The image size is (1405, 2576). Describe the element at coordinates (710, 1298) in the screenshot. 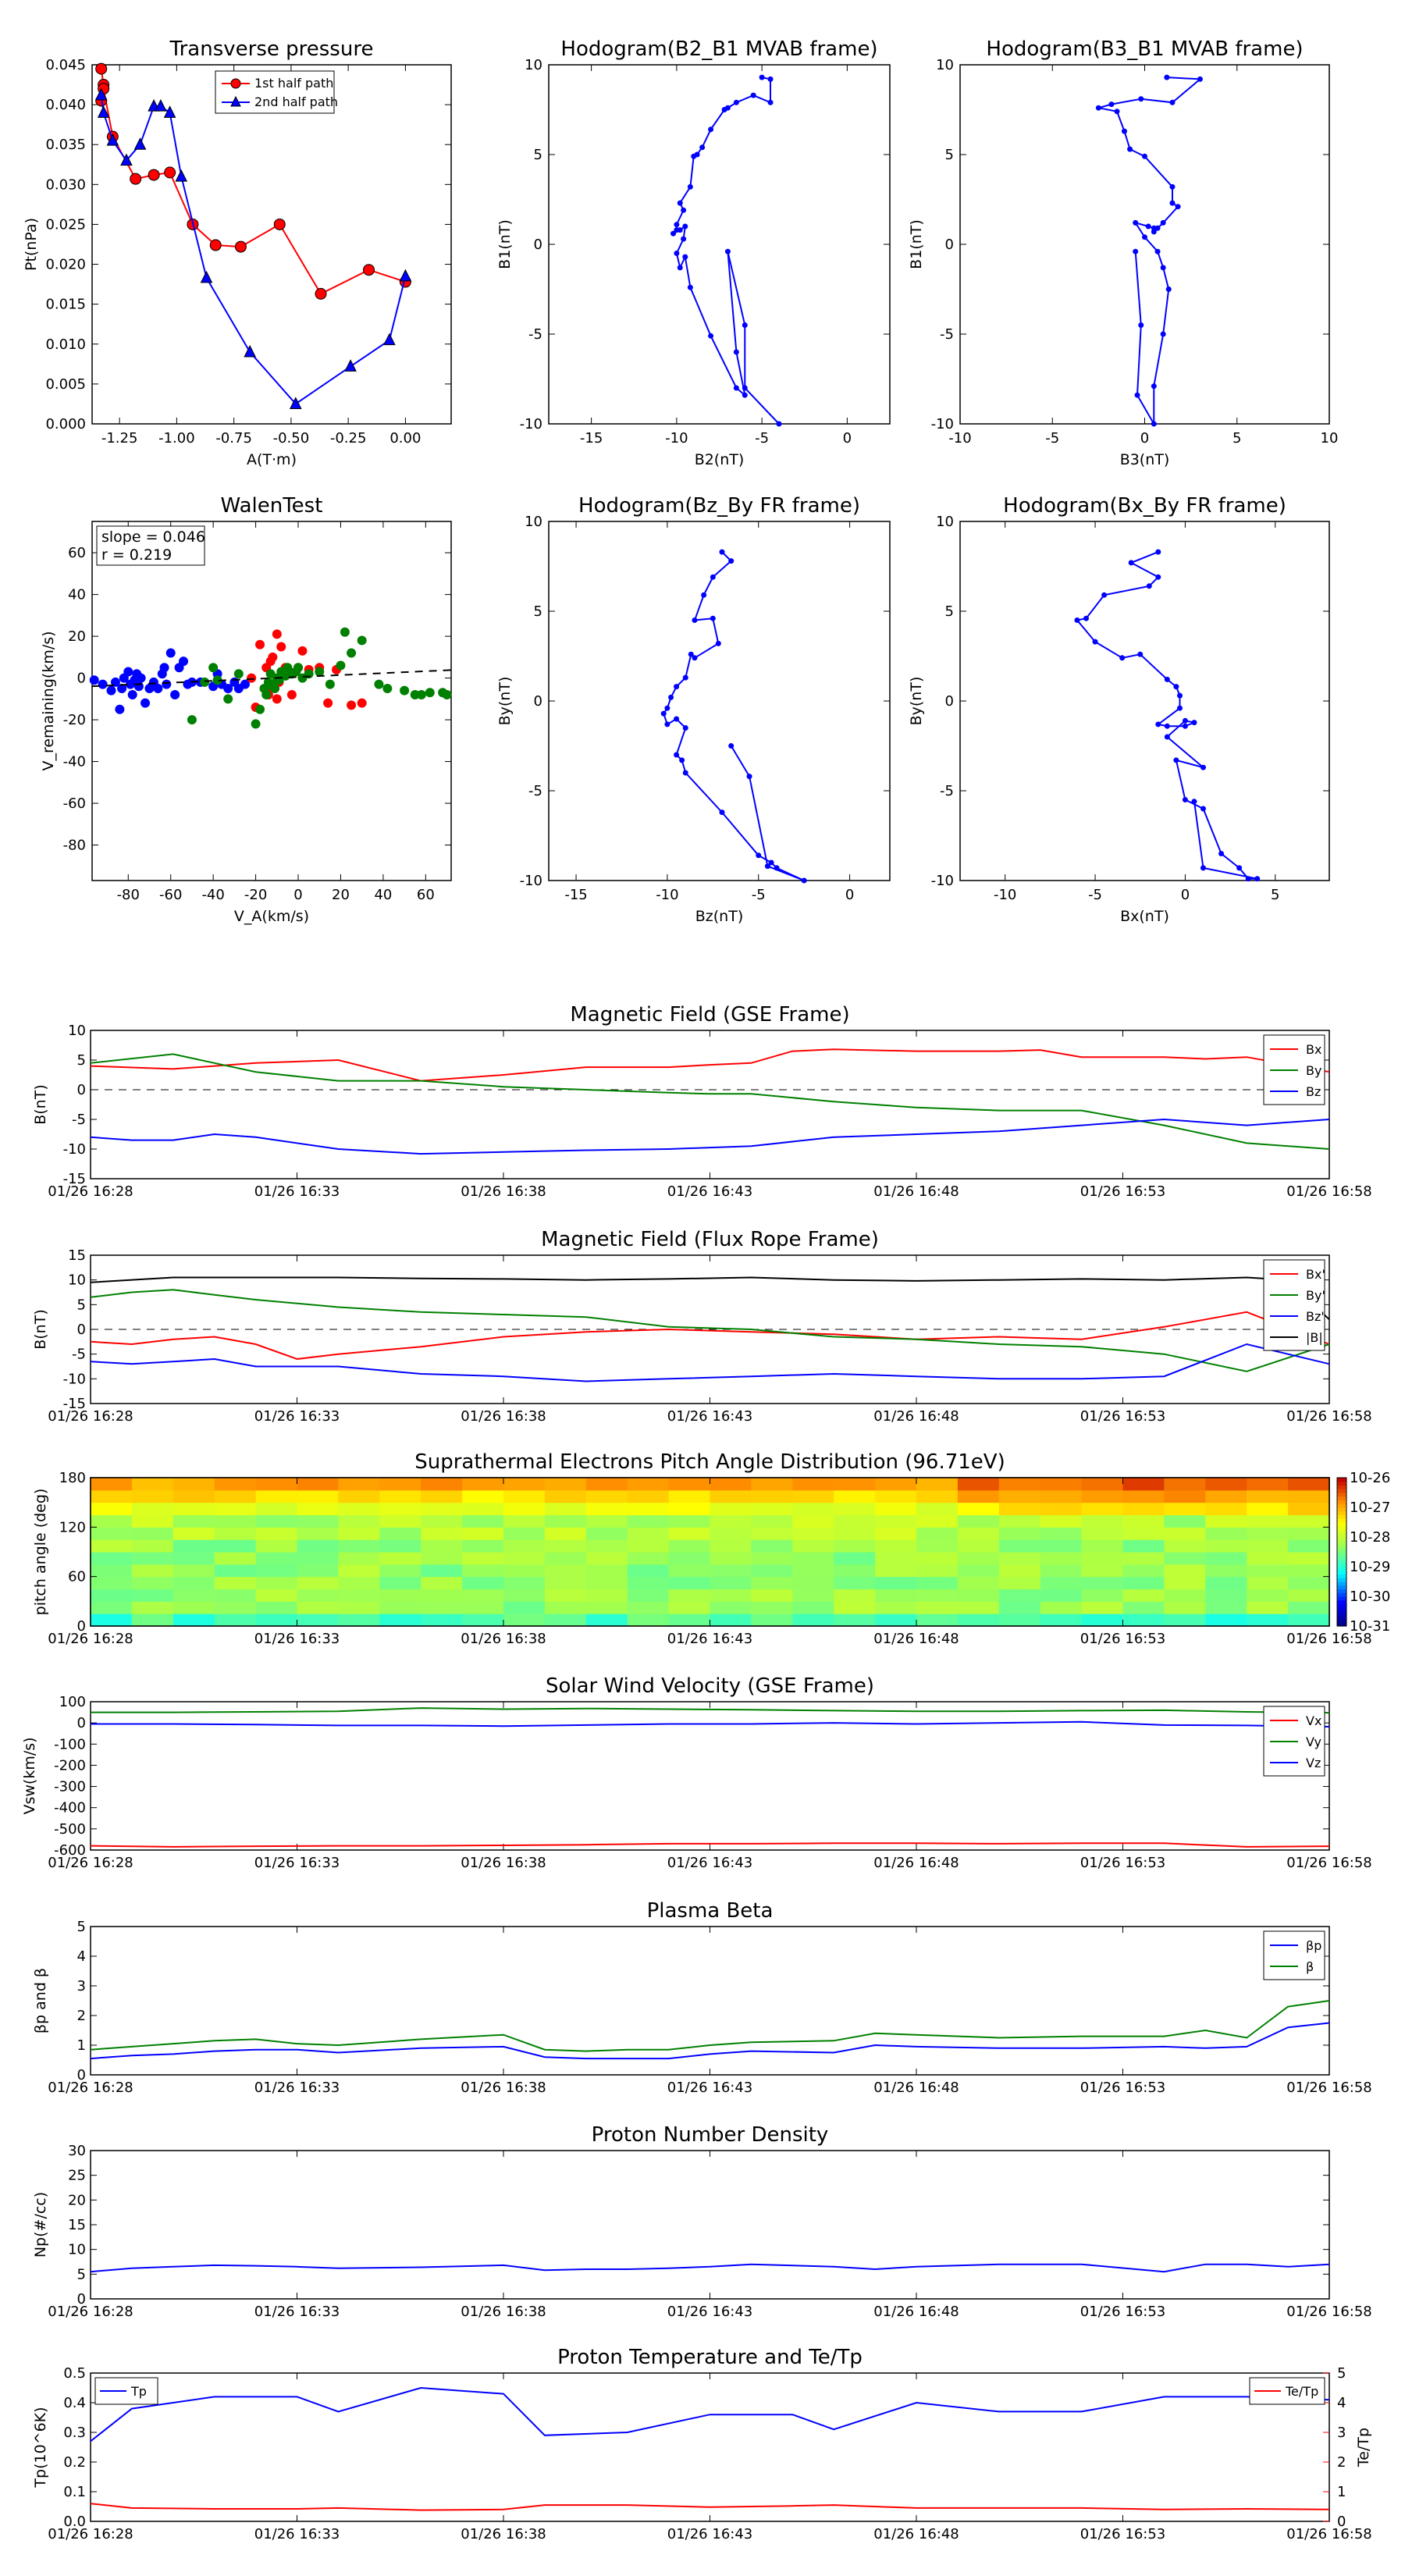

I see `bfr-series-line` at that location.